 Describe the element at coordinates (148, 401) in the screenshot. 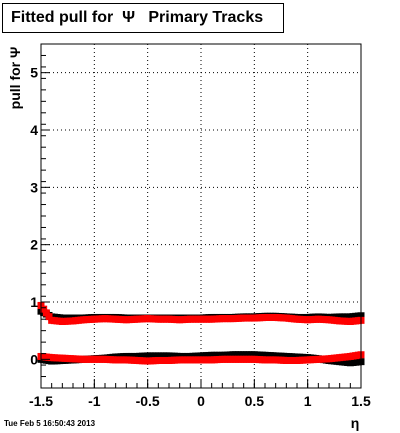

I see `x-tick-label: -0.5` at that location.